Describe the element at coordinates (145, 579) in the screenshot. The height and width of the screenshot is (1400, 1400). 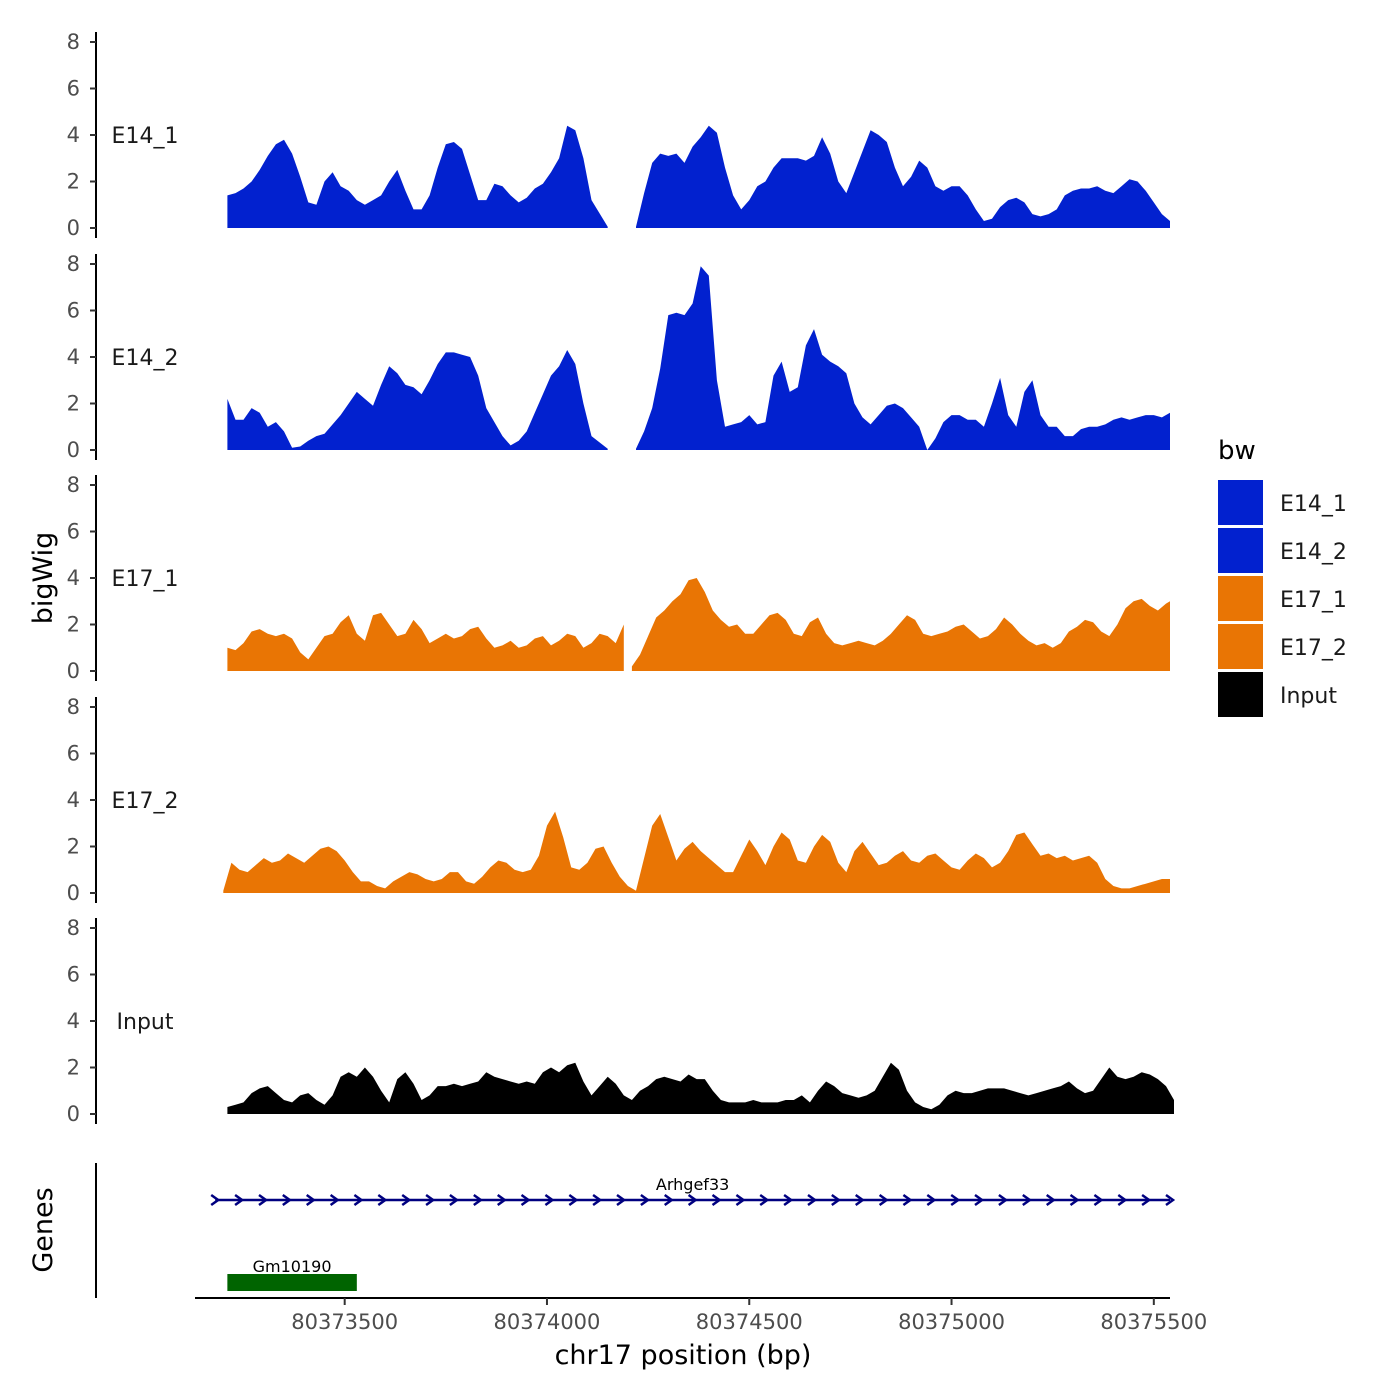
I see `track-label: E17_1` at that location.